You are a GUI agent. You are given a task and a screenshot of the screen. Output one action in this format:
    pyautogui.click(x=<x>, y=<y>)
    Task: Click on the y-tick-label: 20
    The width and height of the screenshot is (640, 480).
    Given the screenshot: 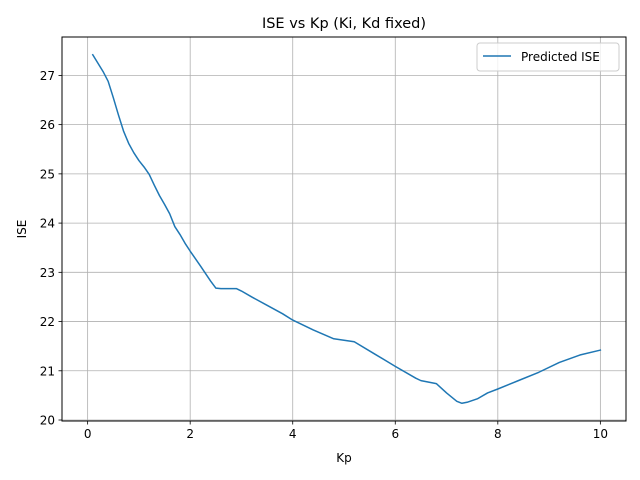 What is the action you would take?
    pyautogui.click(x=47, y=421)
    